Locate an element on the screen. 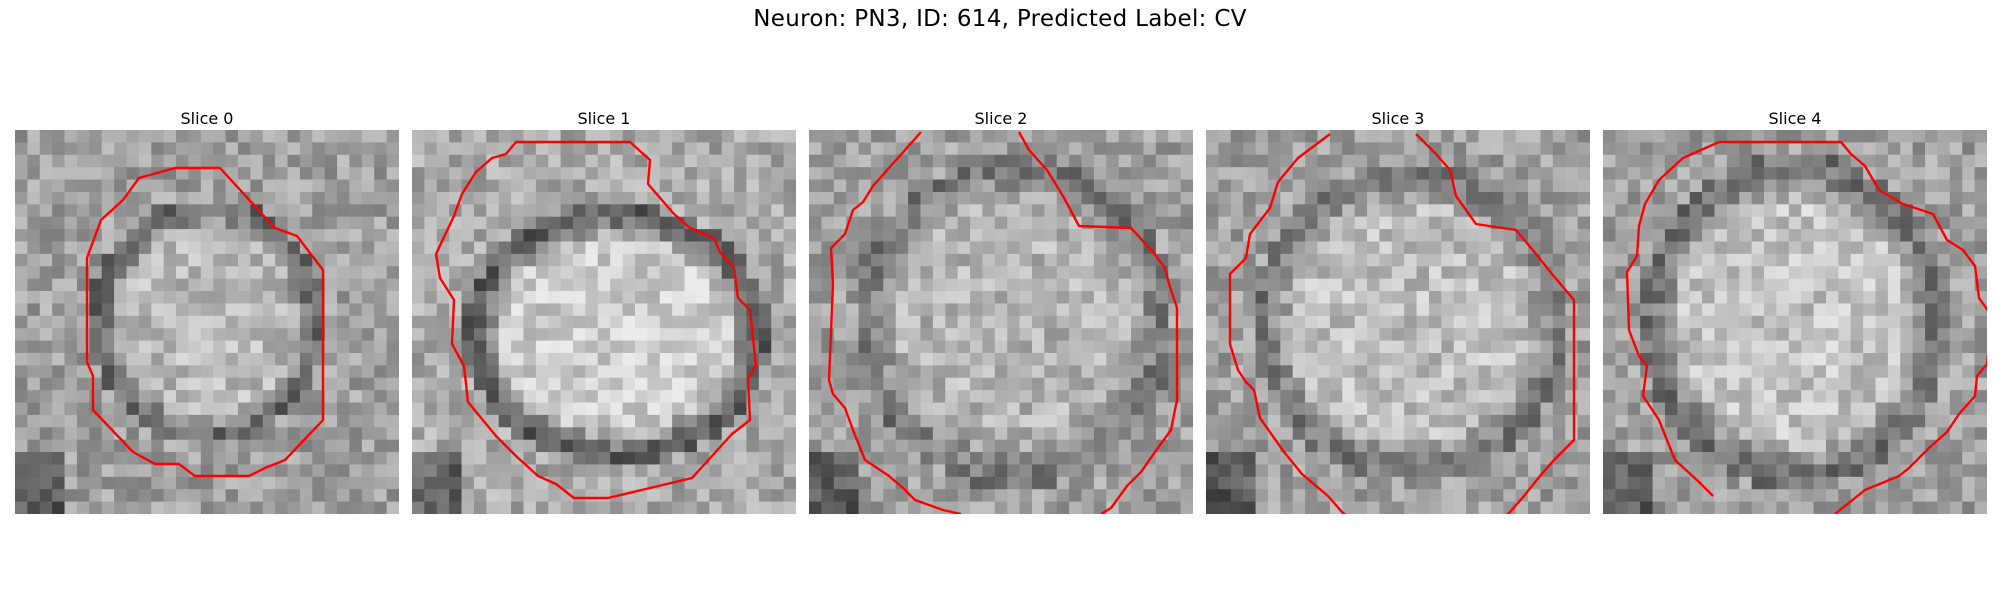 Image resolution: width=2000 pixels, height=600 pixels. slice-panel-4: Slice 4 is located at coordinates (1795, 311).